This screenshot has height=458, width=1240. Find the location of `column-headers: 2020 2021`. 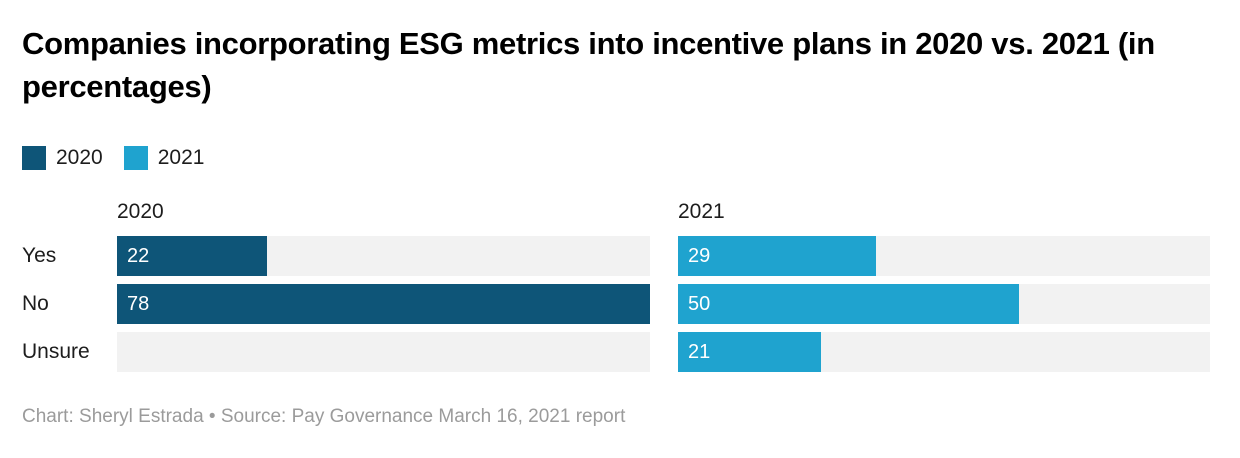

column-headers: 2020 2021 is located at coordinates (616, 211).